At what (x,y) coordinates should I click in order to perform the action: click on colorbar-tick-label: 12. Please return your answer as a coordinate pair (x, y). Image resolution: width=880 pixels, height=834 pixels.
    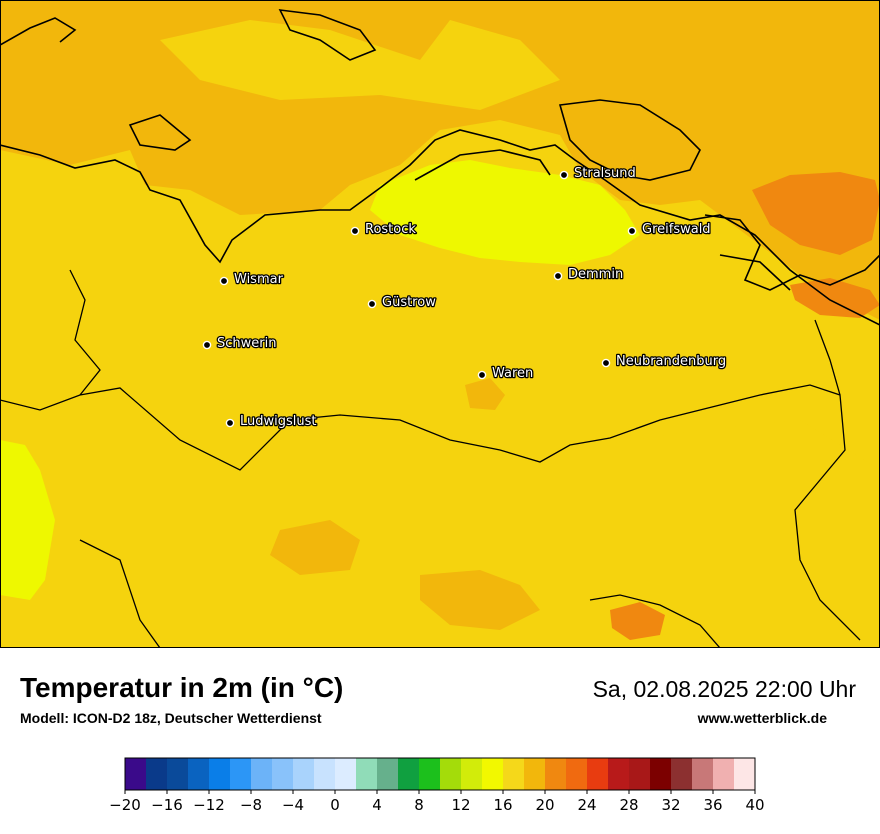
    Looking at the image, I should click on (460, 805).